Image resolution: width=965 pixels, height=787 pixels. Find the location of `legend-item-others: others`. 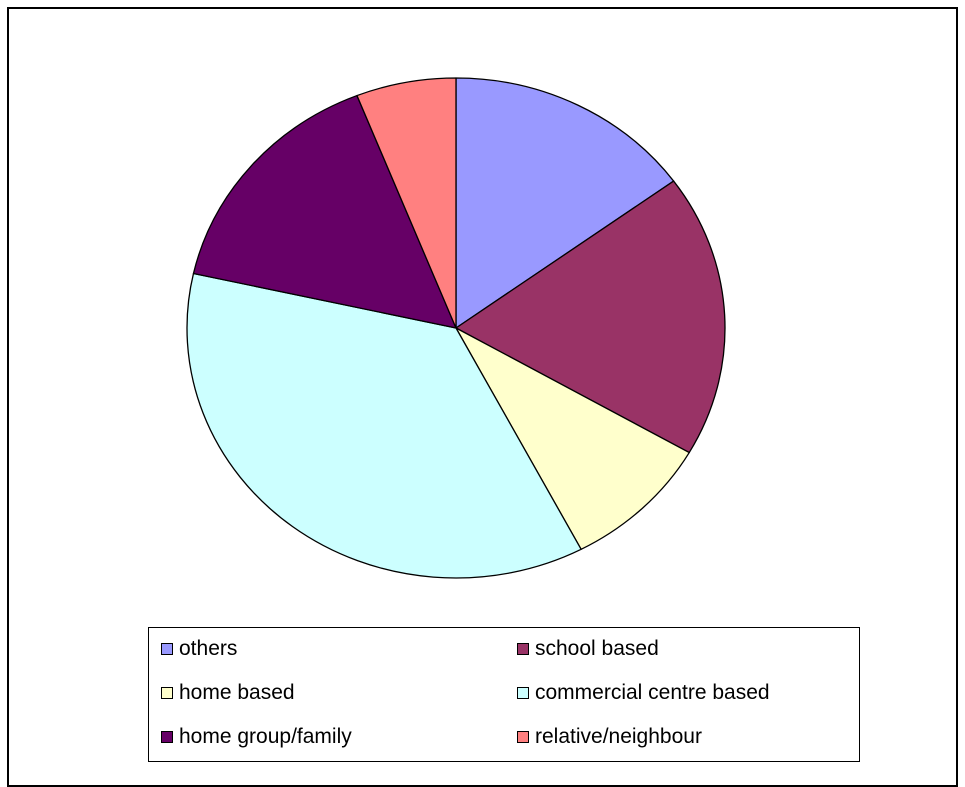

legend-item-others: others is located at coordinates (199, 649).